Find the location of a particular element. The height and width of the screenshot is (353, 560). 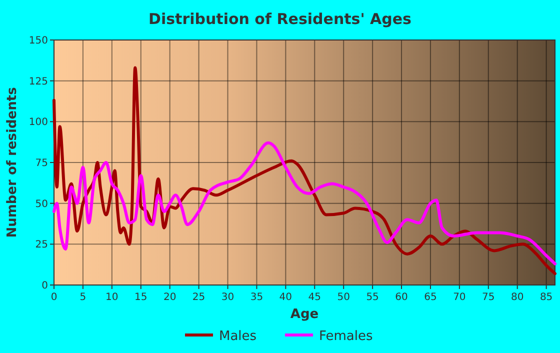

x-tick-label: 10 is located at coordinates (112, 297).